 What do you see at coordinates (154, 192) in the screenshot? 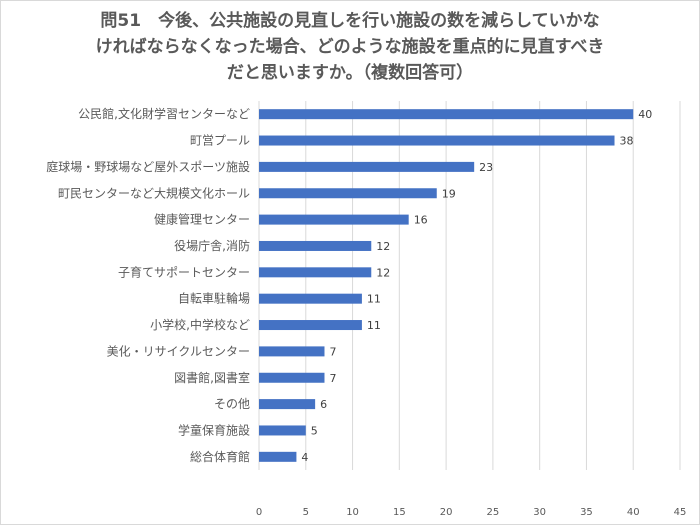
I see `category-label-4: 町民センターなど大規模文化ホール` at bounding box center [154, 192].